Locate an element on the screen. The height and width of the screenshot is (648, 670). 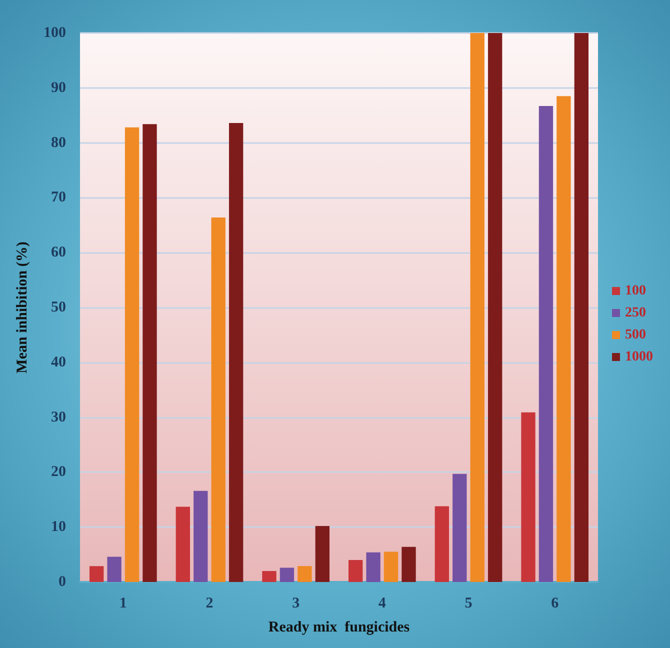
y-axis-title: Mean inhibition (%) is located at coordinates (22, 308).